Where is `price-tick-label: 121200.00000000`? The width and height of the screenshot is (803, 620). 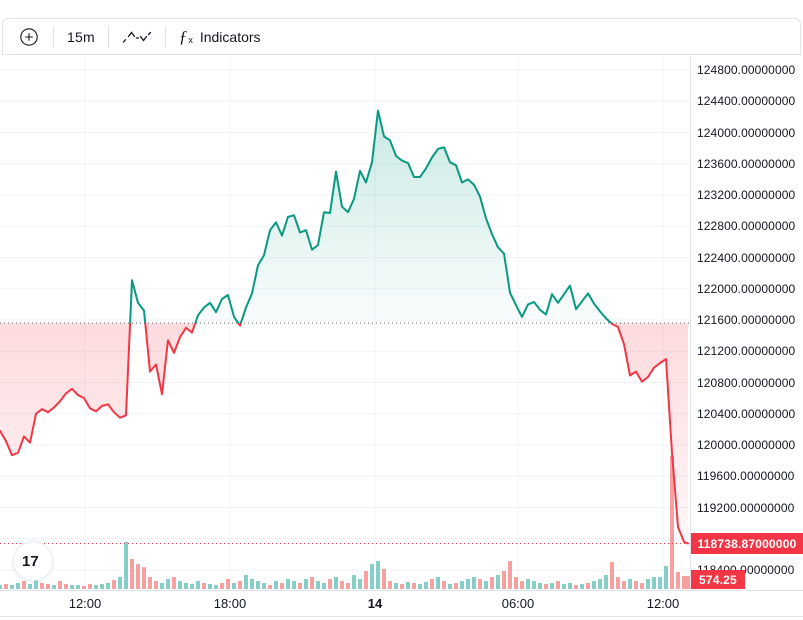 price-tick-label: 121200.00000000 is located at coordinates (746, 351).